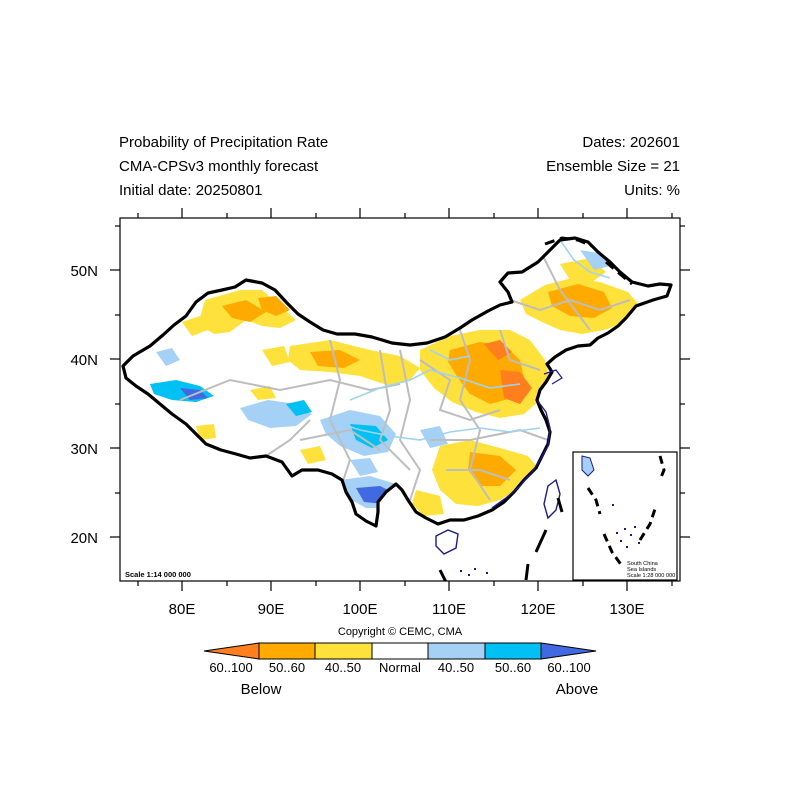  Describe the element at coordinates (231, 667) in the screenshot. I see `colorbar-label-below-60-100: 60..100` at that location.